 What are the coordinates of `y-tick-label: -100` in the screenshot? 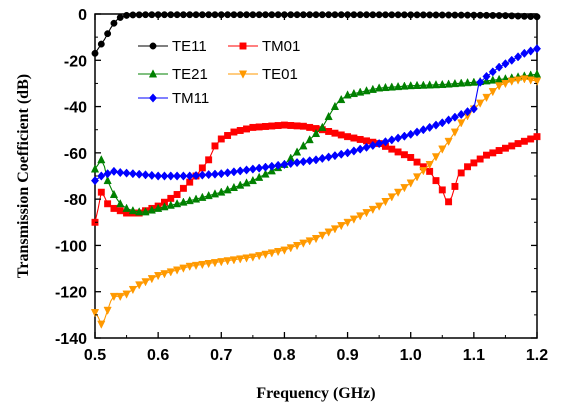 It's located at (71, 246).